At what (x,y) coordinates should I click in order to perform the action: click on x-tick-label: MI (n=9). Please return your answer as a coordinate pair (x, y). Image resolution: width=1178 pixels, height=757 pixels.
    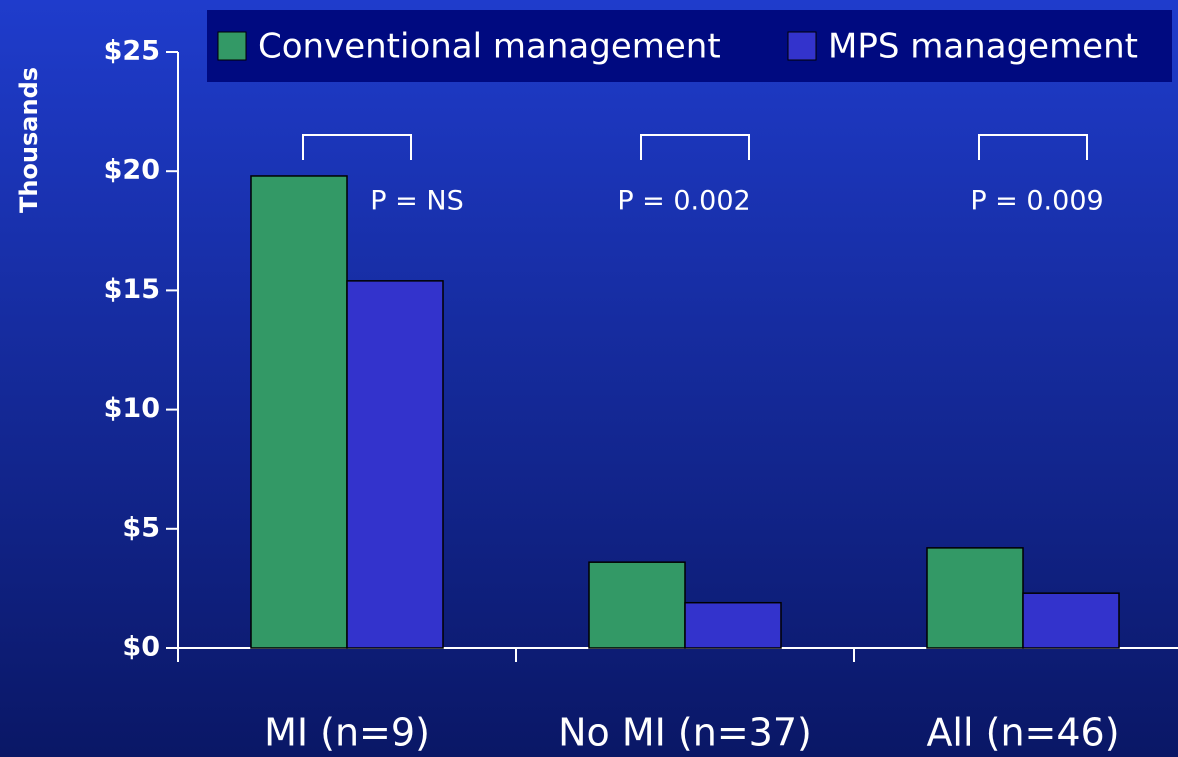
    Looking at the image, I should click on (347, 733).